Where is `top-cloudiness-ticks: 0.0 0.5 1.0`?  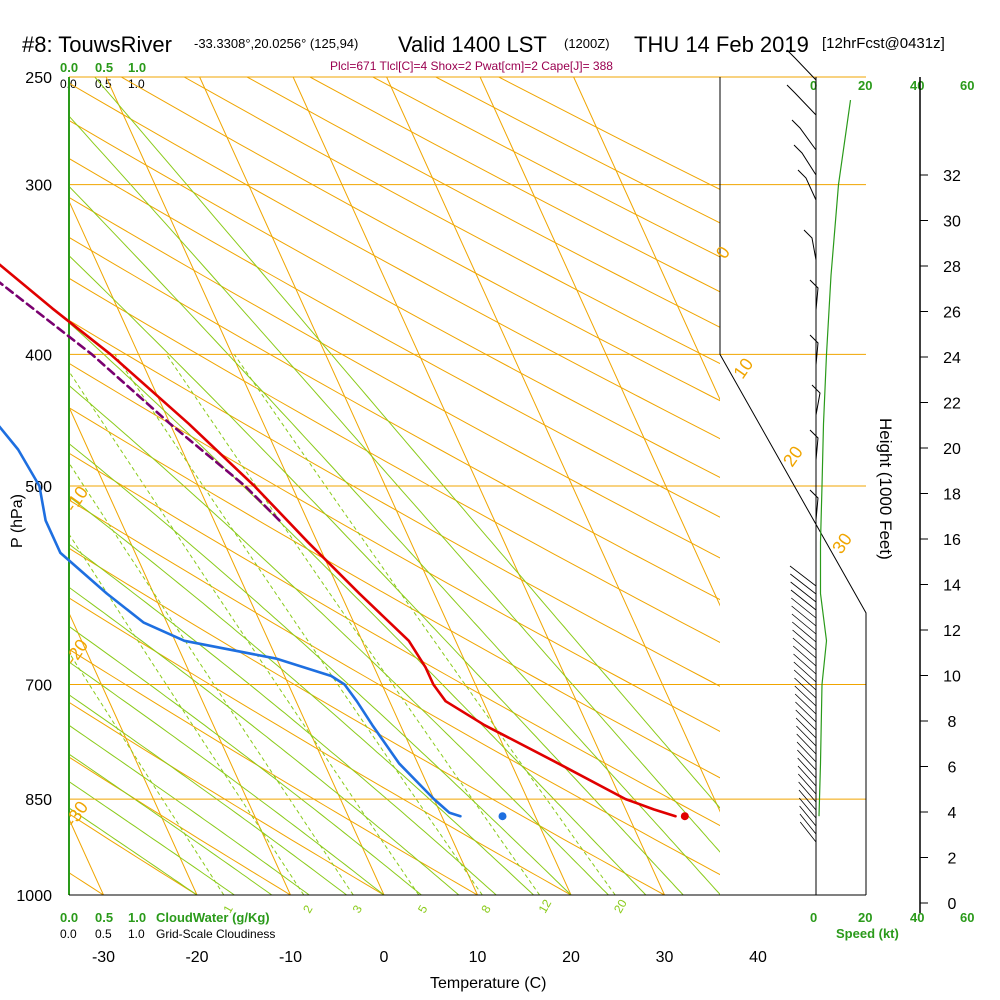 top-cloudiness-ticks: 0.0 0.5 1.0 is located at coordinates (102, 84).